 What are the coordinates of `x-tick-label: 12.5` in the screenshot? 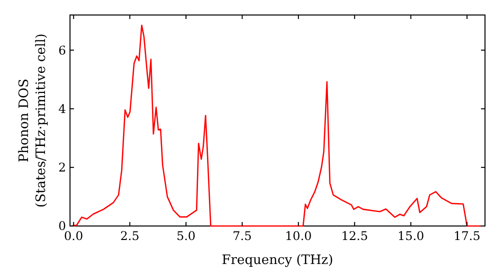 It's located at (354, 236).